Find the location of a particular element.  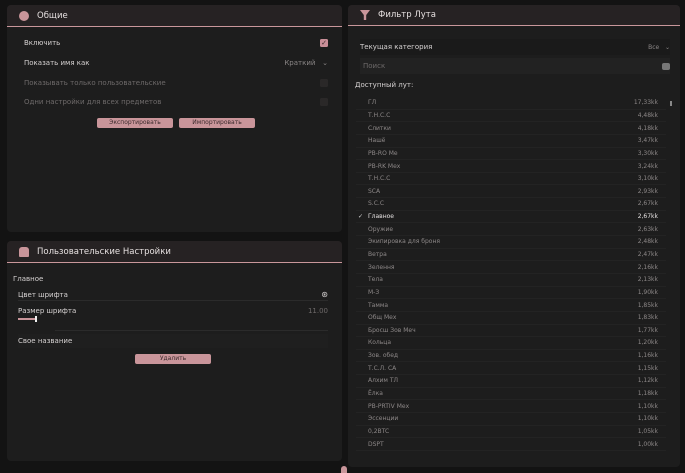

loot-item: Общ Мех 1,83kk is located at coordinates (511, 318).